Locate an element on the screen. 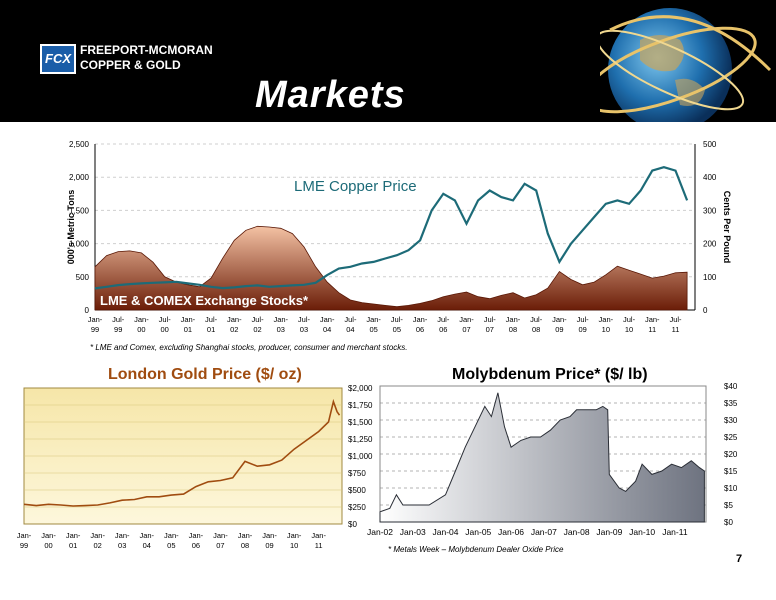  y-tick-label: $40 is located at coordinates (731, 386).